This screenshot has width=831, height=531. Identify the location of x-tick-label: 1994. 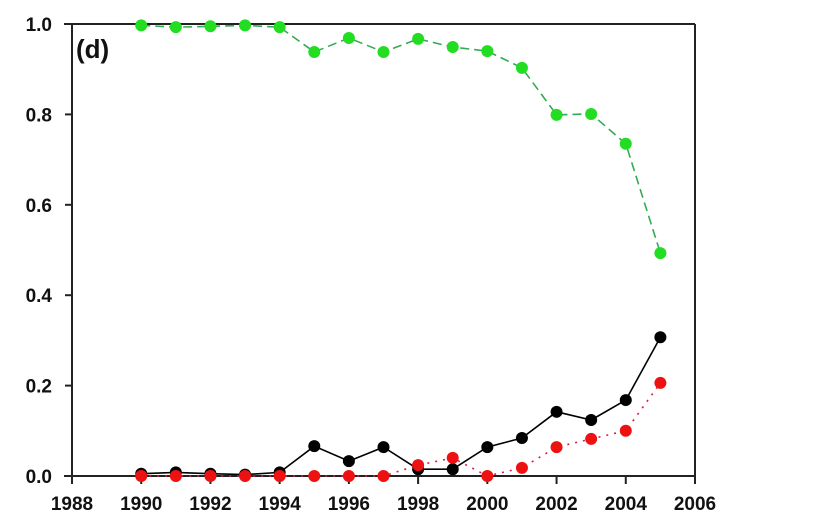
(280, 504).